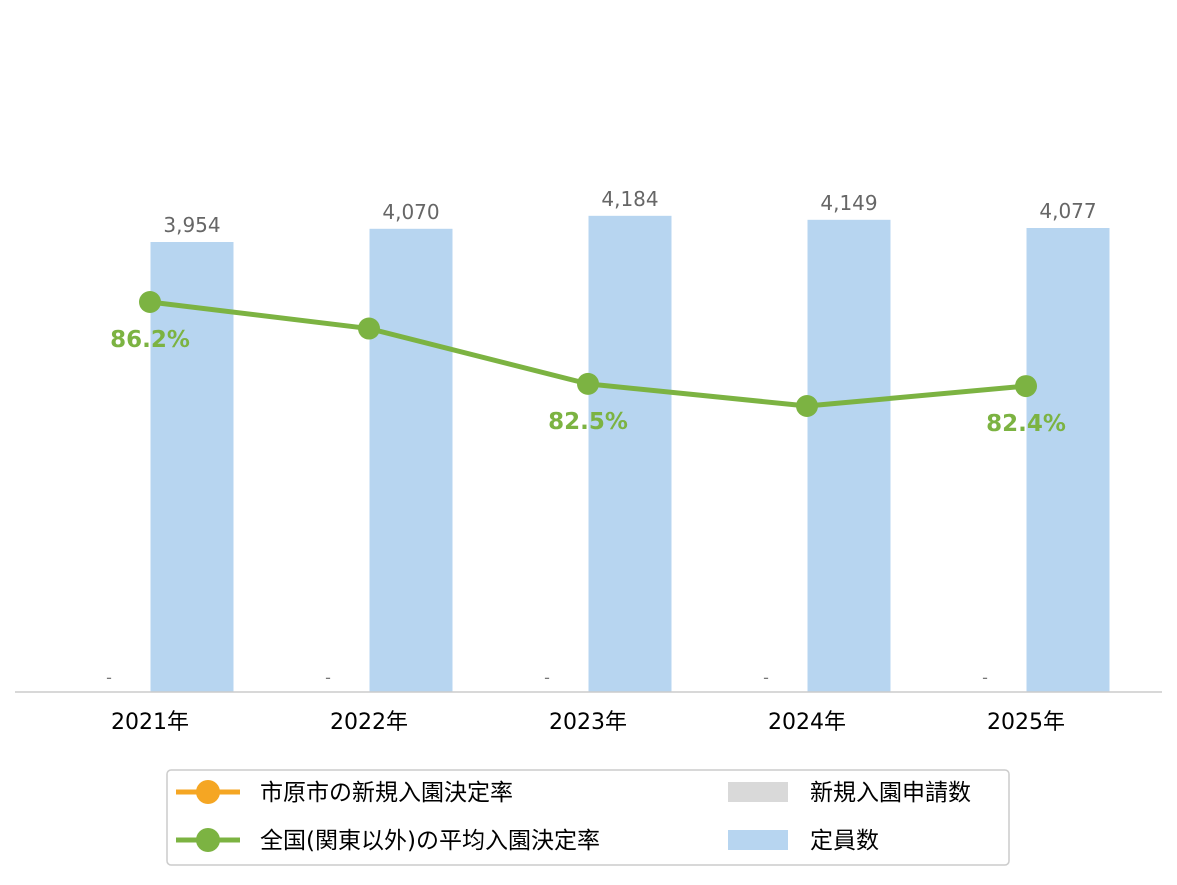 The width and height of the screenshot is (1177, 885). What do you see at coordinates (588, 817) in the screenshot?
I see `legend-box` at bounding box center [588, 817].